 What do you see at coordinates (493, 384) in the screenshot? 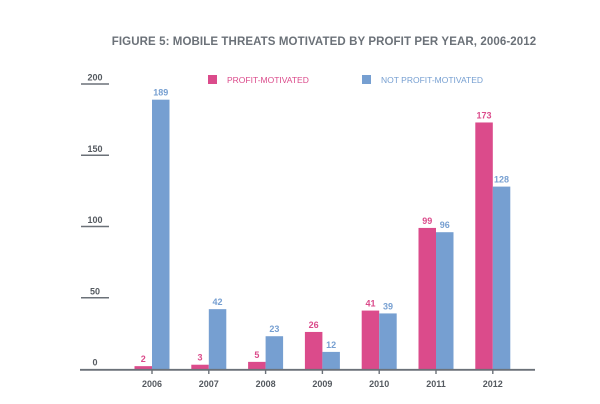
I see `x-tick-label: 2012` at bounding box center [493, 384].